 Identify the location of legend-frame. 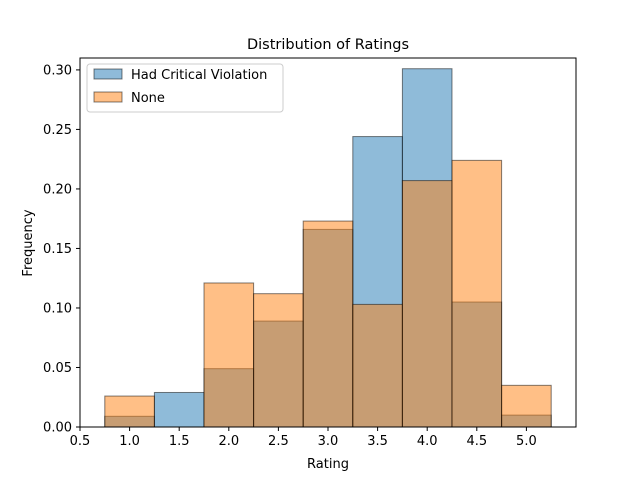
(185, 88).